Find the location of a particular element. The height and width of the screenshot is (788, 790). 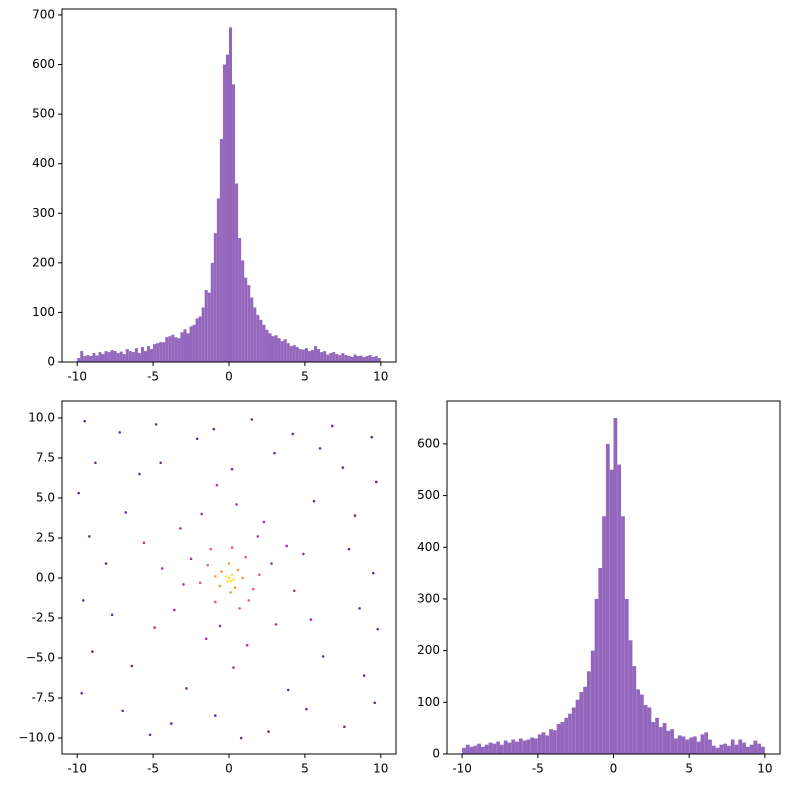

y-tick-label: 0 is located at coordinates (436, 754).